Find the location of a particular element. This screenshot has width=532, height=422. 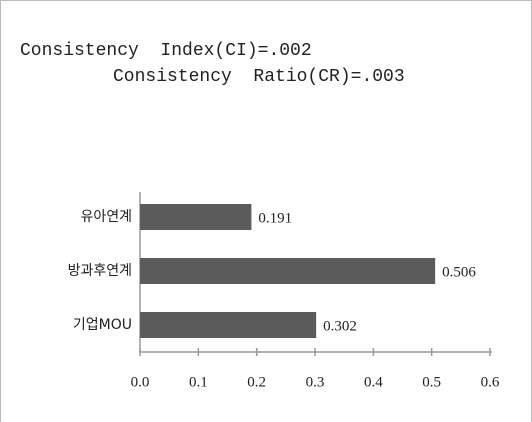

x-tick-label: 0.5 is located at coordinates (431, 382).